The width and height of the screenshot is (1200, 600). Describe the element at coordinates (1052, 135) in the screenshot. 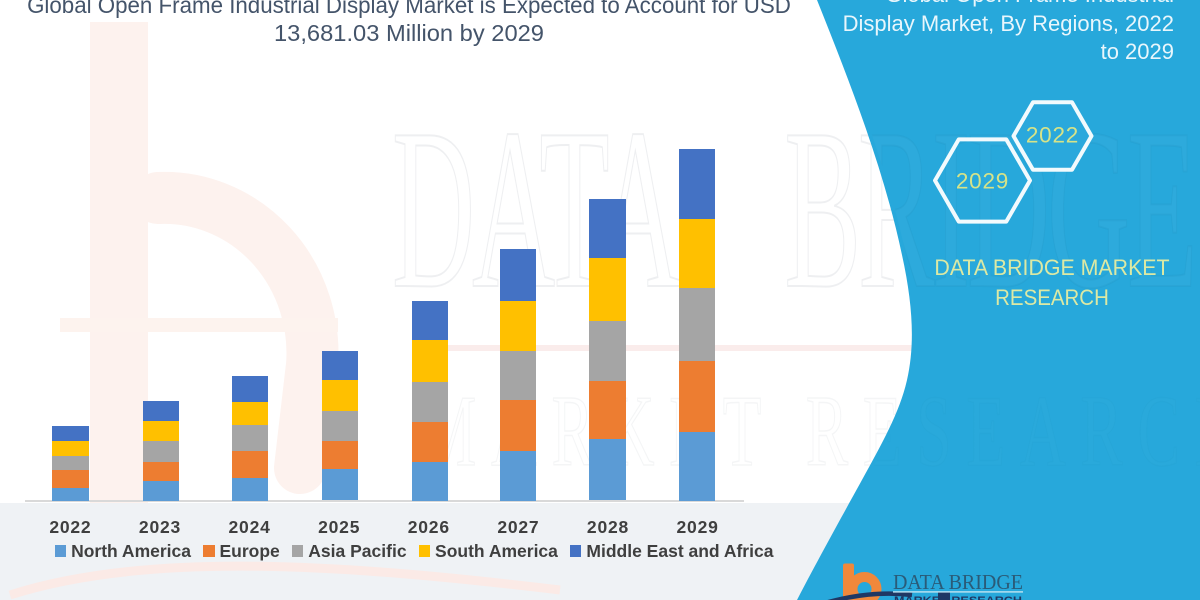

I see `svg-text: 2022` at that location.